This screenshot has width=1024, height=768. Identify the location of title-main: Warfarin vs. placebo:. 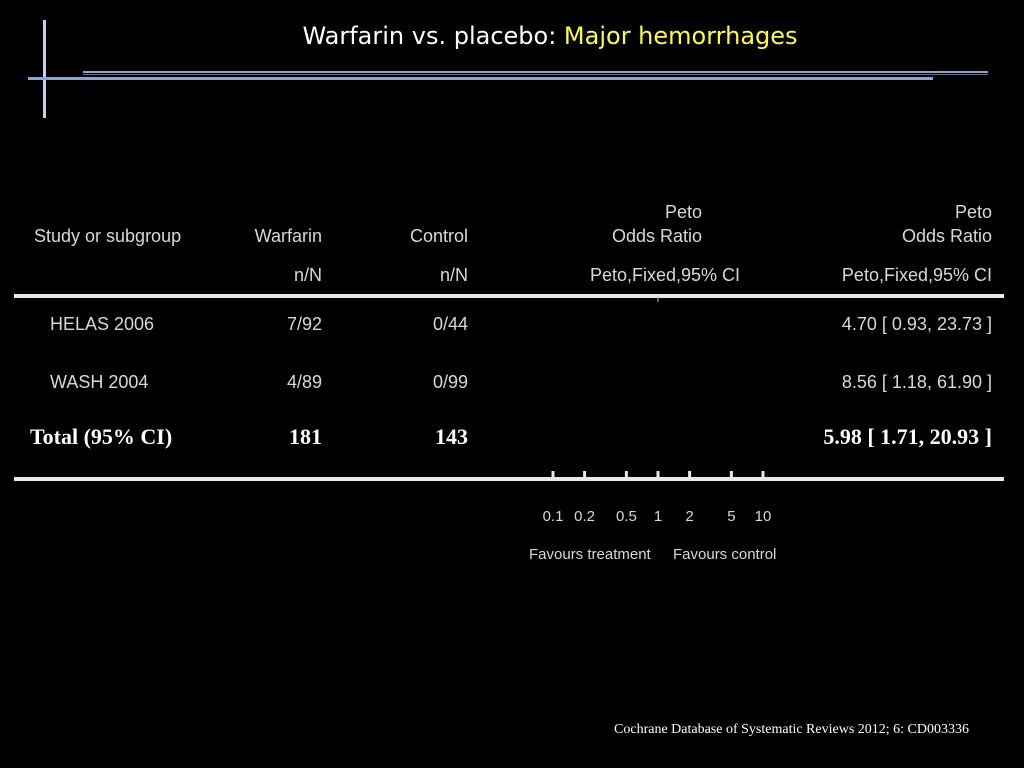
(433, 36).